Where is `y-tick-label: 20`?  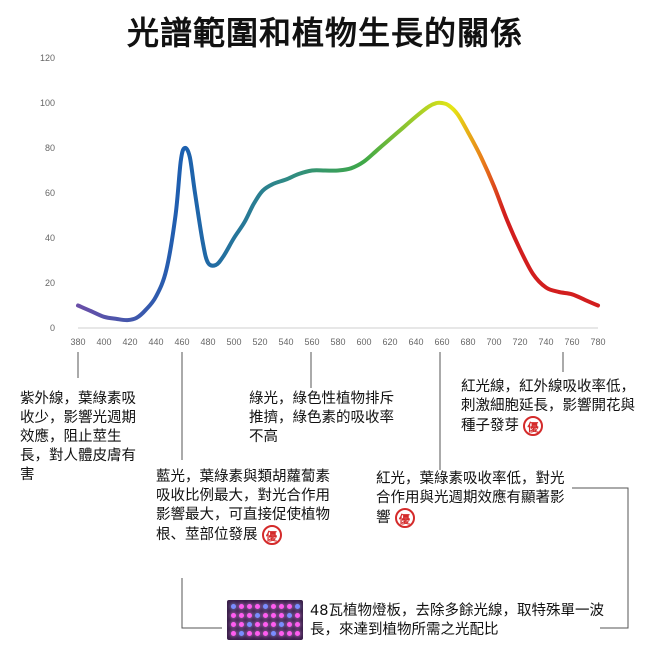 y-tick-label: 20 is located at coordinates (50, 283).